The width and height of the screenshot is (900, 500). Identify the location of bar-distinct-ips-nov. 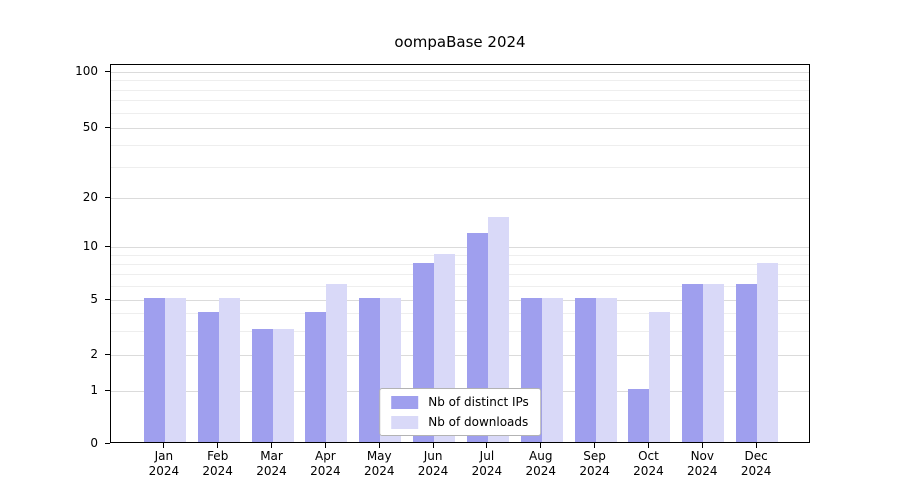
(693, 363).